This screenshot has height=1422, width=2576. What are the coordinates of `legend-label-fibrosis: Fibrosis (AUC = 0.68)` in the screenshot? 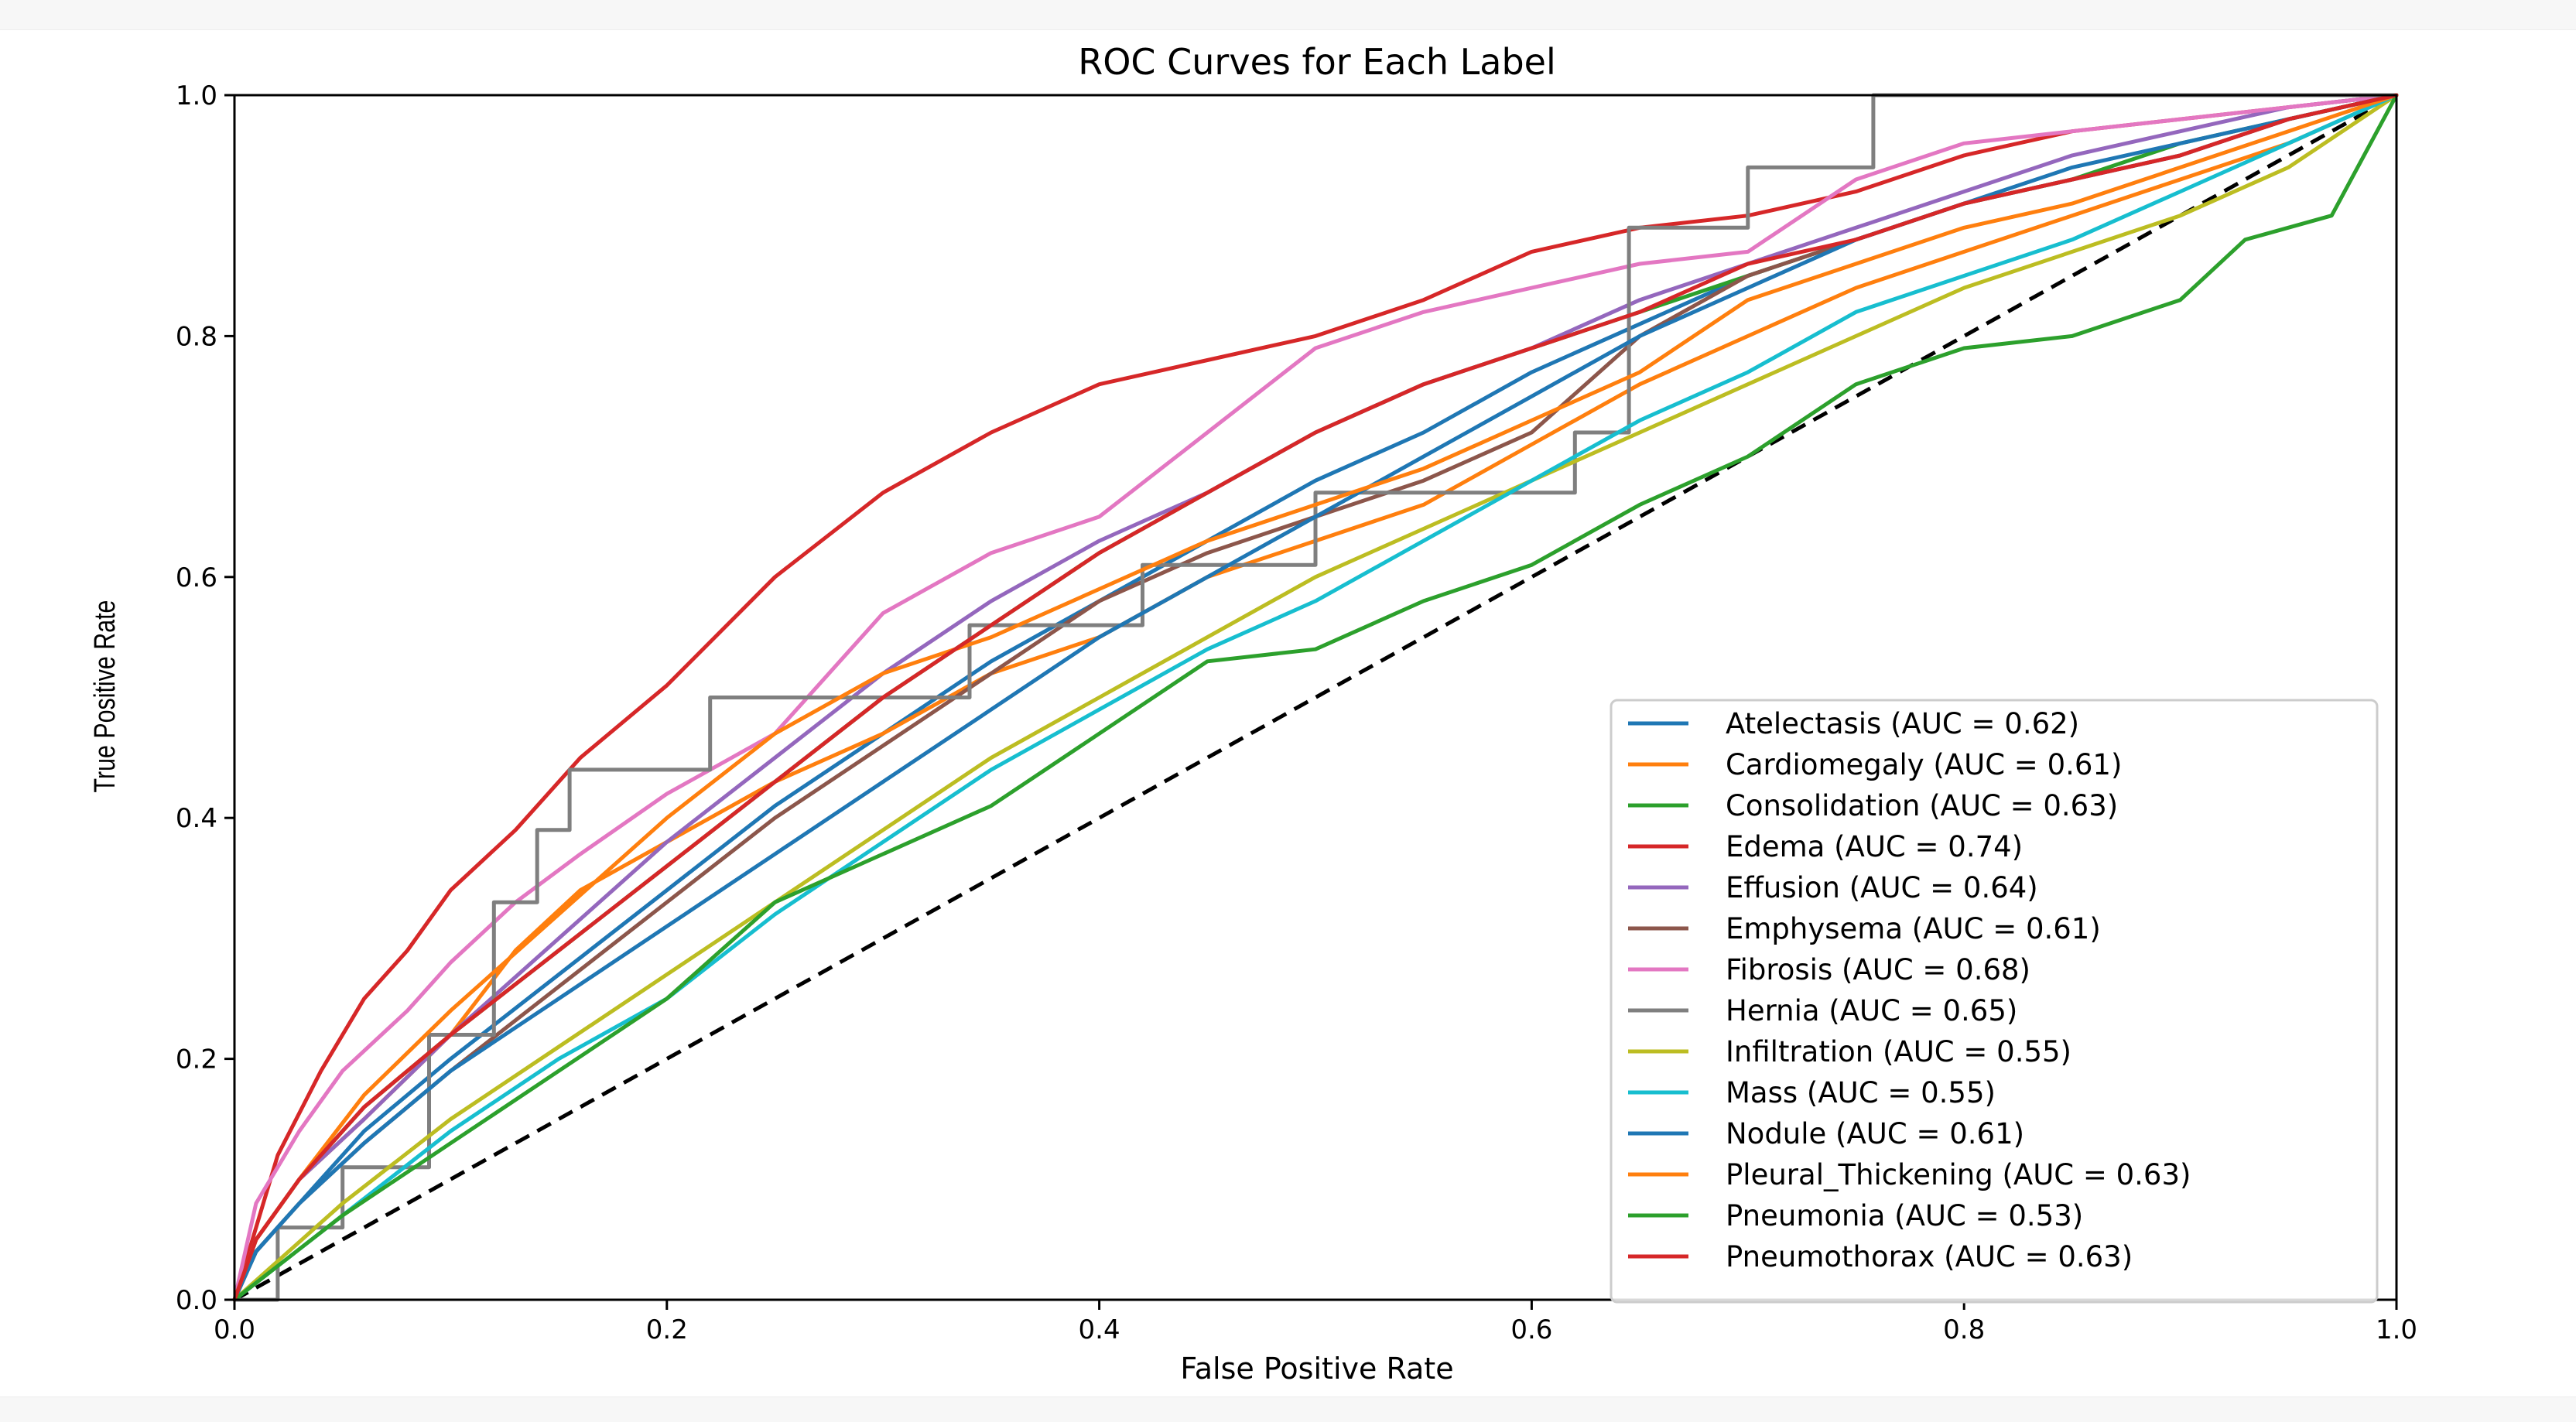 It's located at (1878, 969).